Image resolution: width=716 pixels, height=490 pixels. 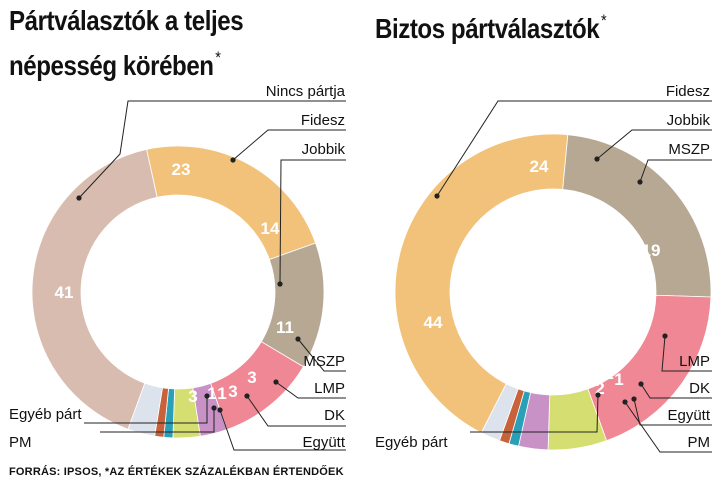 What do you see at coordinates (639, 331) in the screenshot?
I see `value-label-lmp: 6` at bounding box center [639, 331].